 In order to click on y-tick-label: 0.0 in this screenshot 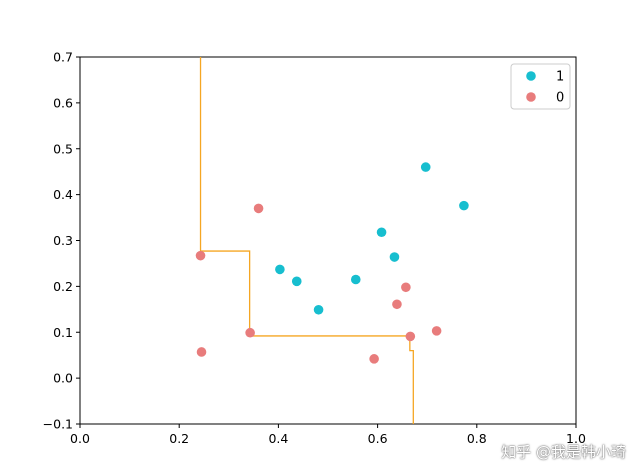, I will do `click(63, 378)`.